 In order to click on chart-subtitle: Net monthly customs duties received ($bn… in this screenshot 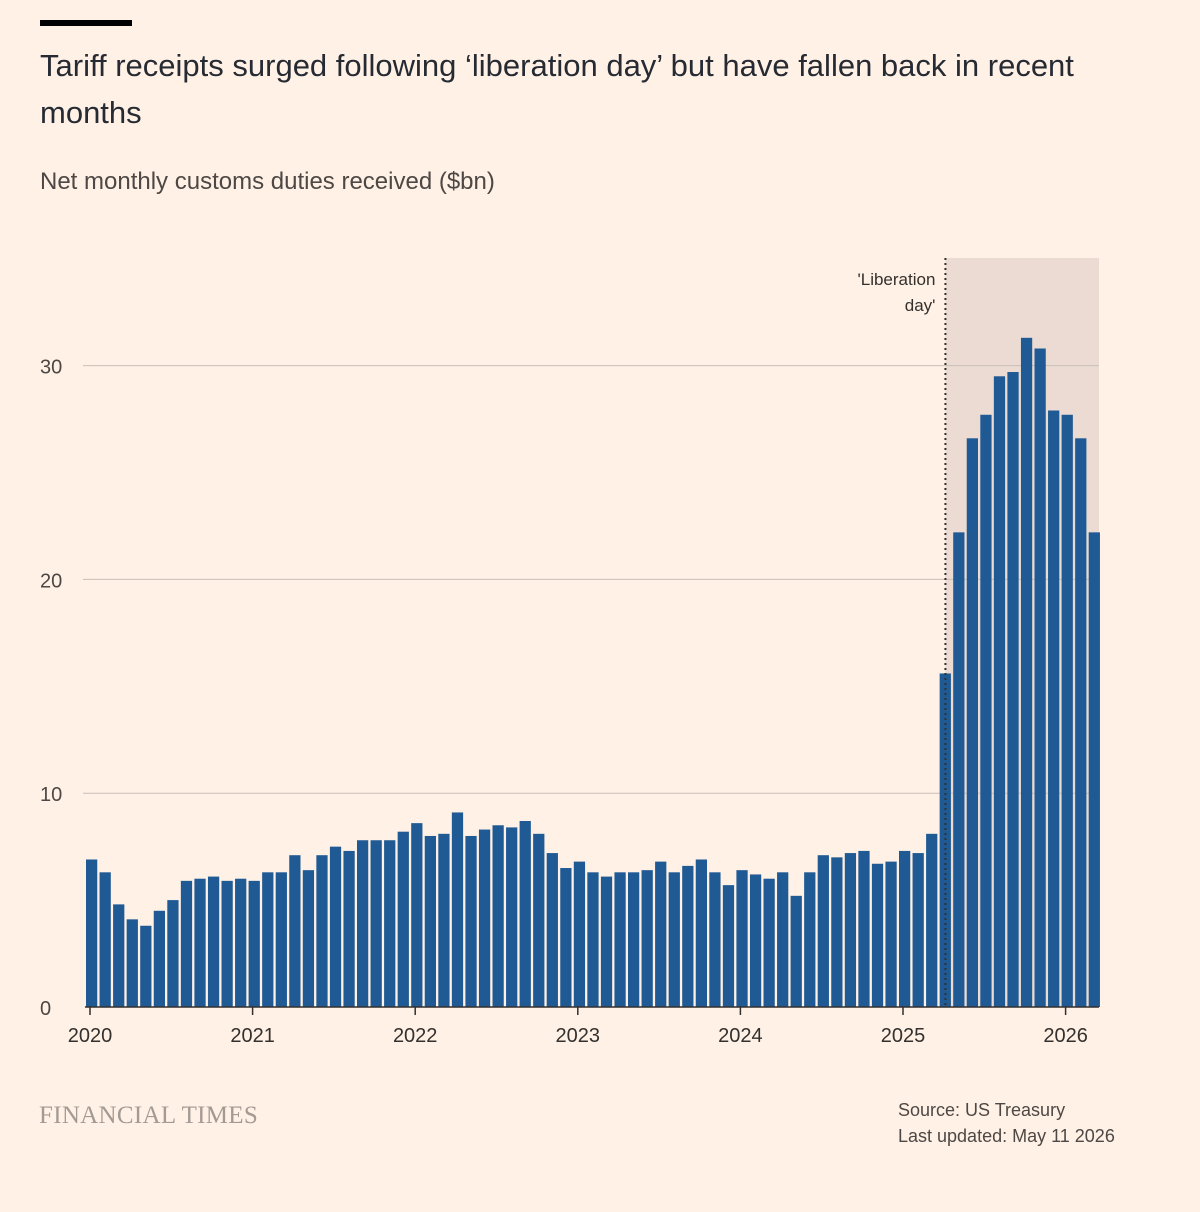, I will do `click(267, 181)`.